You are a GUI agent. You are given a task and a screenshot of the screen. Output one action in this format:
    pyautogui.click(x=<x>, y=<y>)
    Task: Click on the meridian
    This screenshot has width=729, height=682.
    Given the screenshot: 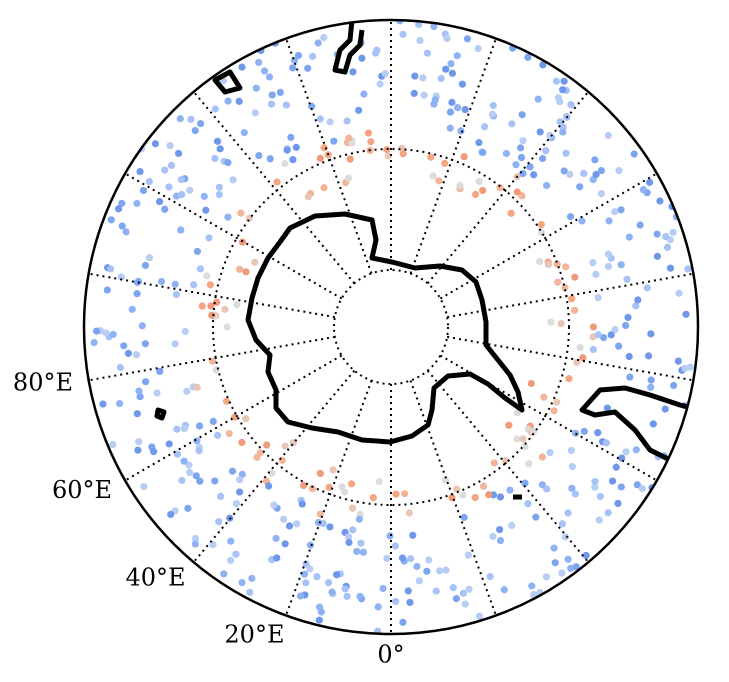 What is the action you would take?
    pyautogui.click(x=212, y=295)
    